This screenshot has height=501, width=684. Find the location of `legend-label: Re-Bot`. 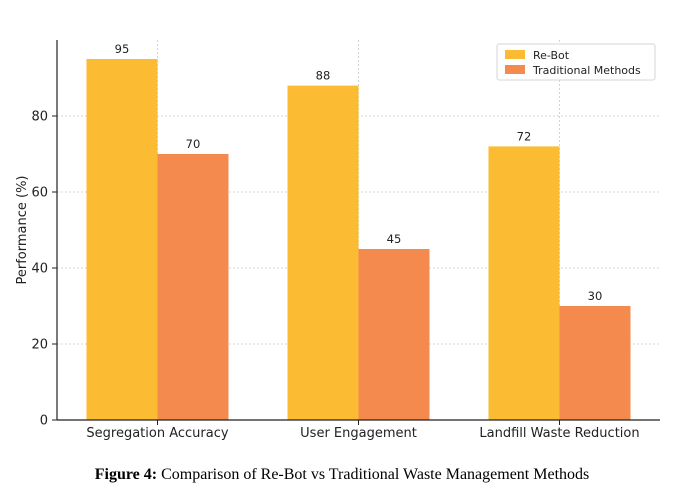

legend-label: Re-Bot is located at coordinates (551, 55).